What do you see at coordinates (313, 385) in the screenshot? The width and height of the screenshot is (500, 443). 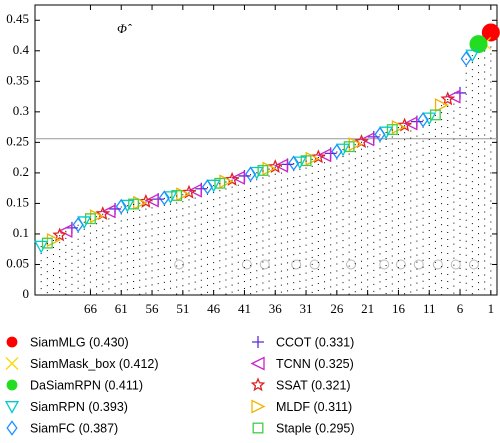 I see `legend-label: SSAT (0.321)` at bounding box center [313, 385].